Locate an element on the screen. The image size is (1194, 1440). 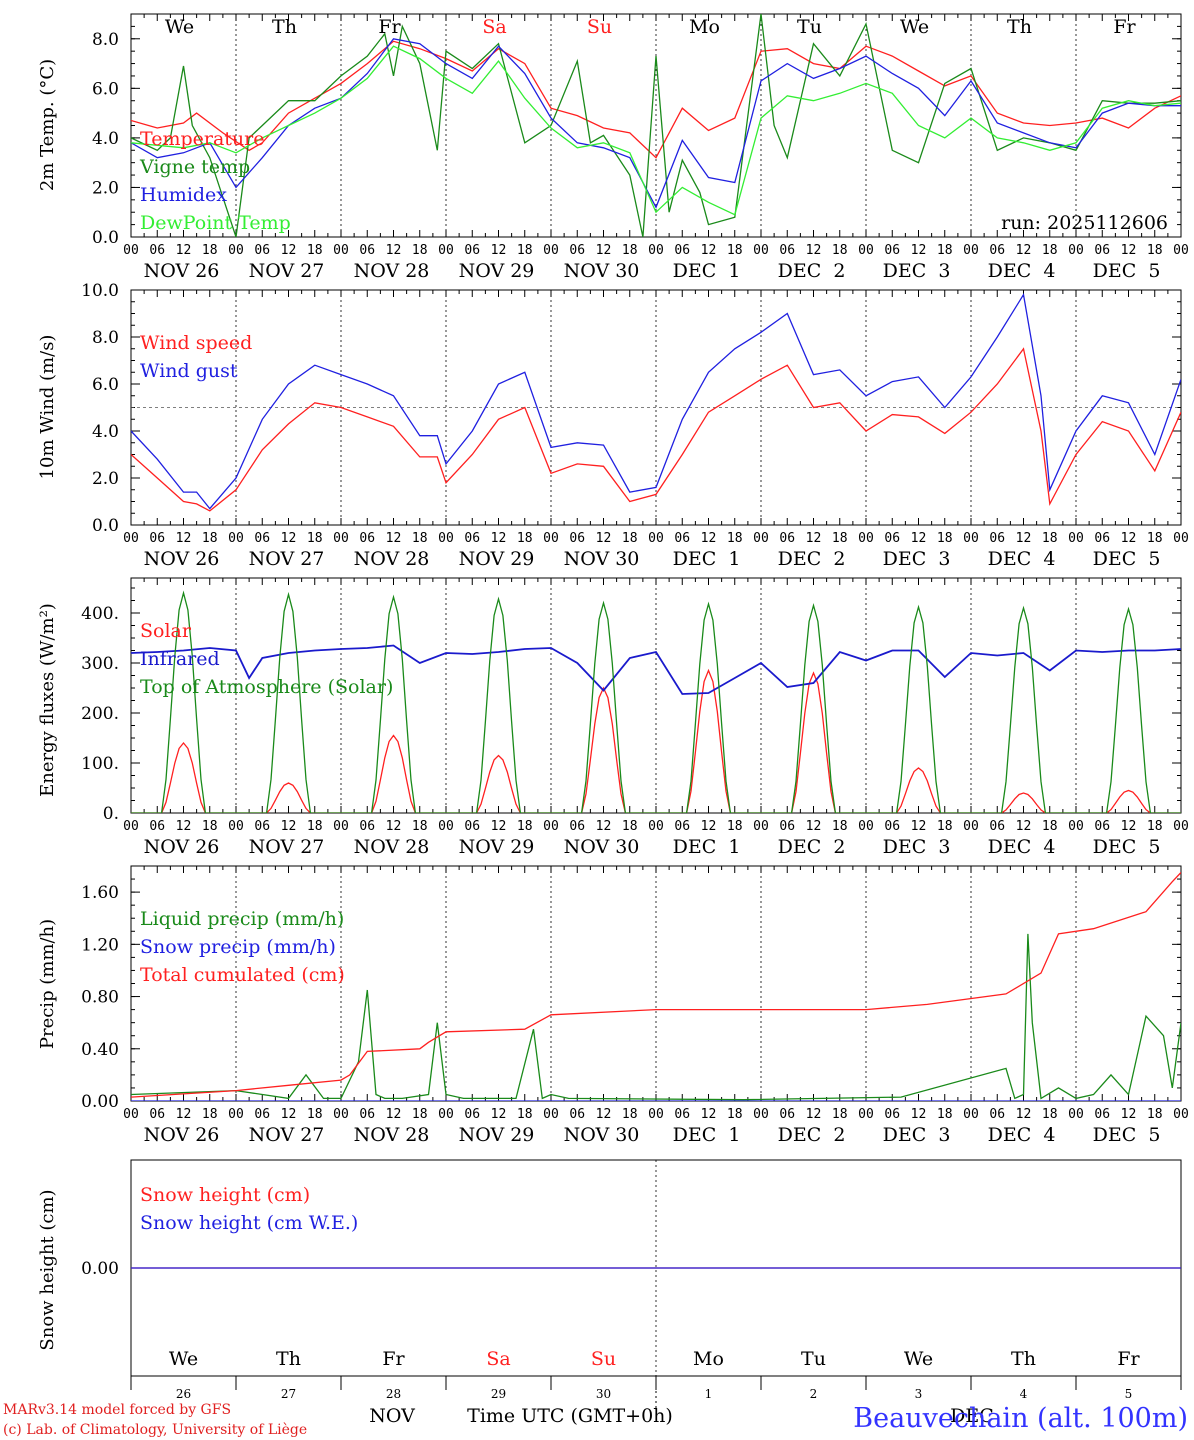
day-number-label: 4 is located at coordinates (1024, 1394).